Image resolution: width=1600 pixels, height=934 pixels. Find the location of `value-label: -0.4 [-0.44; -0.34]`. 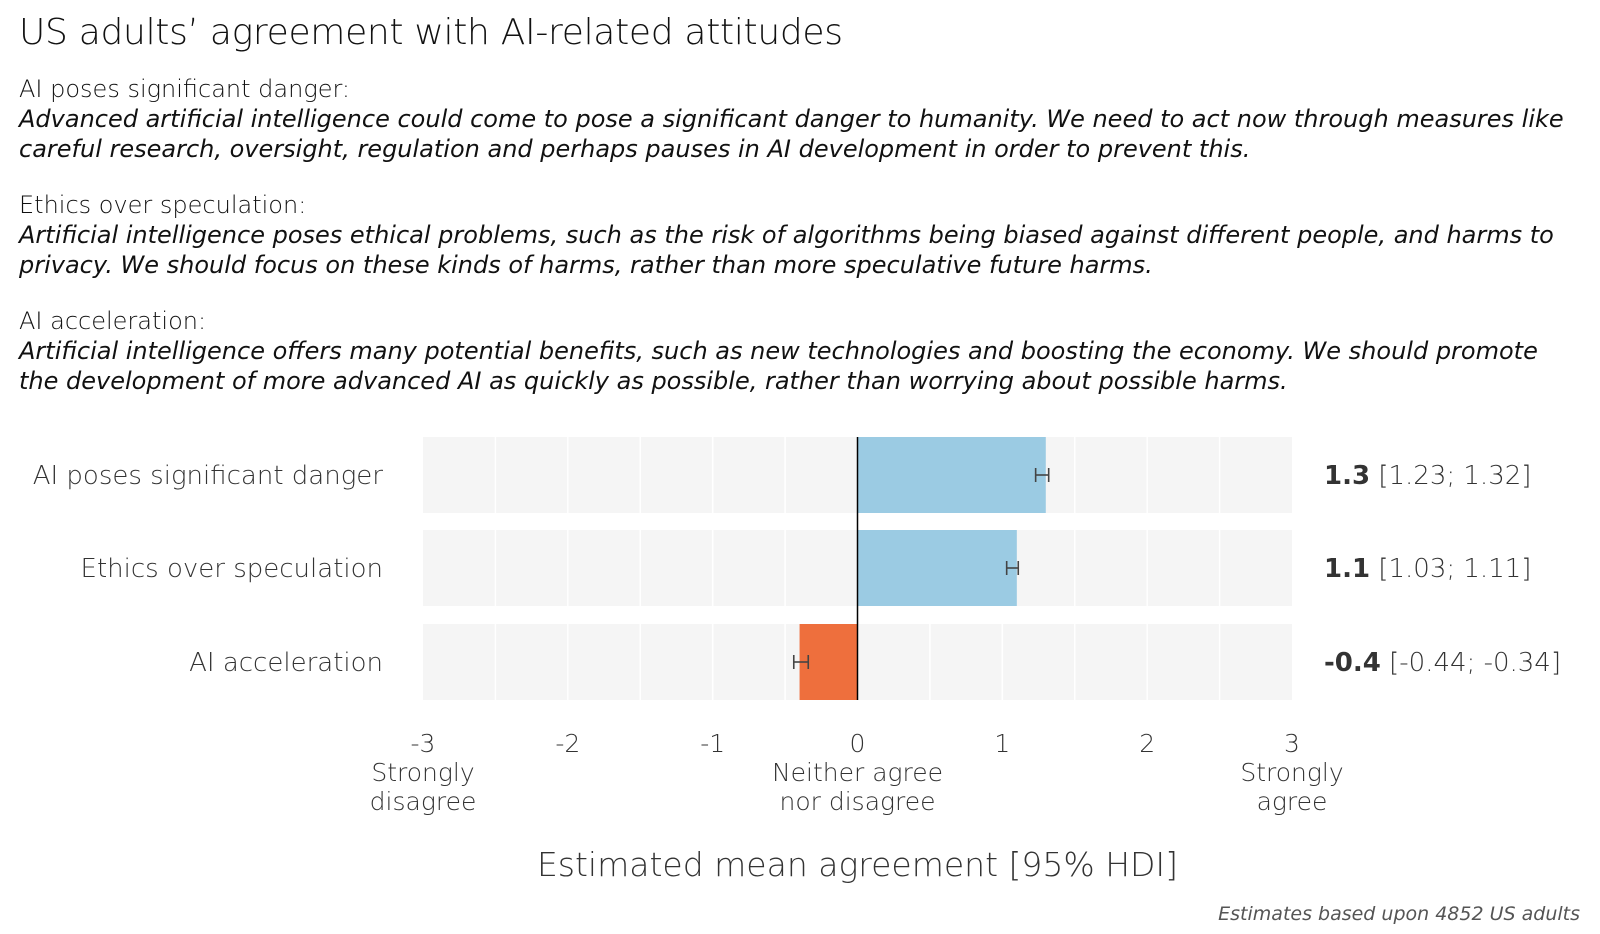

value-label: -0.4 [-0.44; -0.34] is located at coordinates (1442, 663).